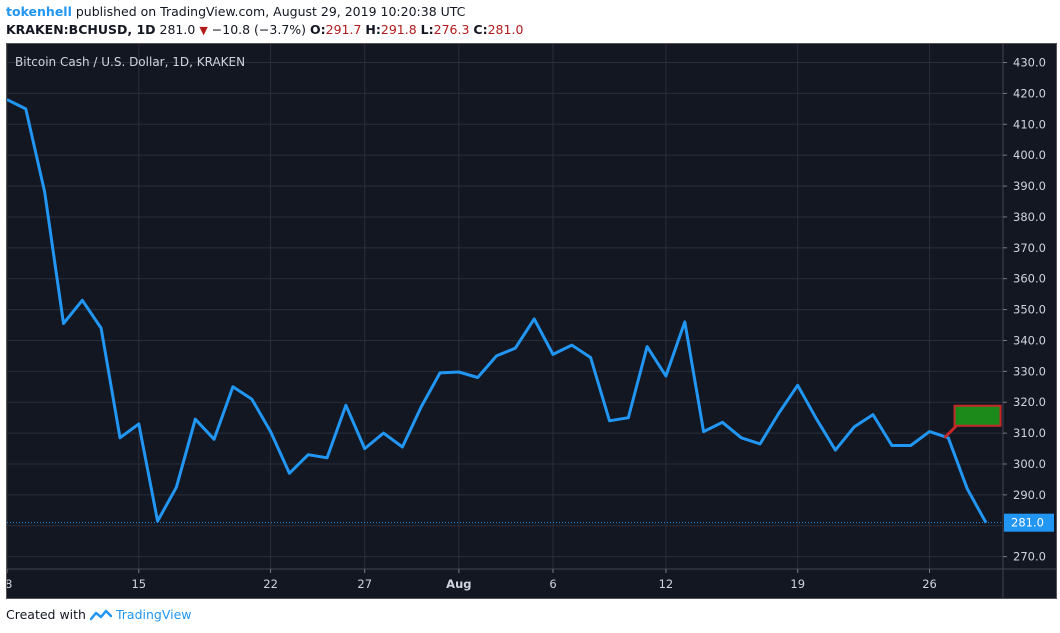  I want to click on x-tick-label: 15, so click(138, 584).